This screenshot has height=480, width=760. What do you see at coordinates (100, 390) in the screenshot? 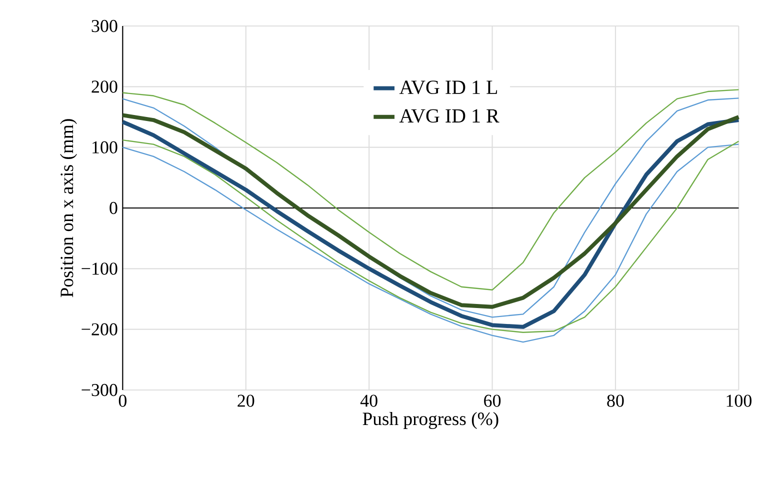
I see `y-tick-label: −300` at bounding box center [100, 390].